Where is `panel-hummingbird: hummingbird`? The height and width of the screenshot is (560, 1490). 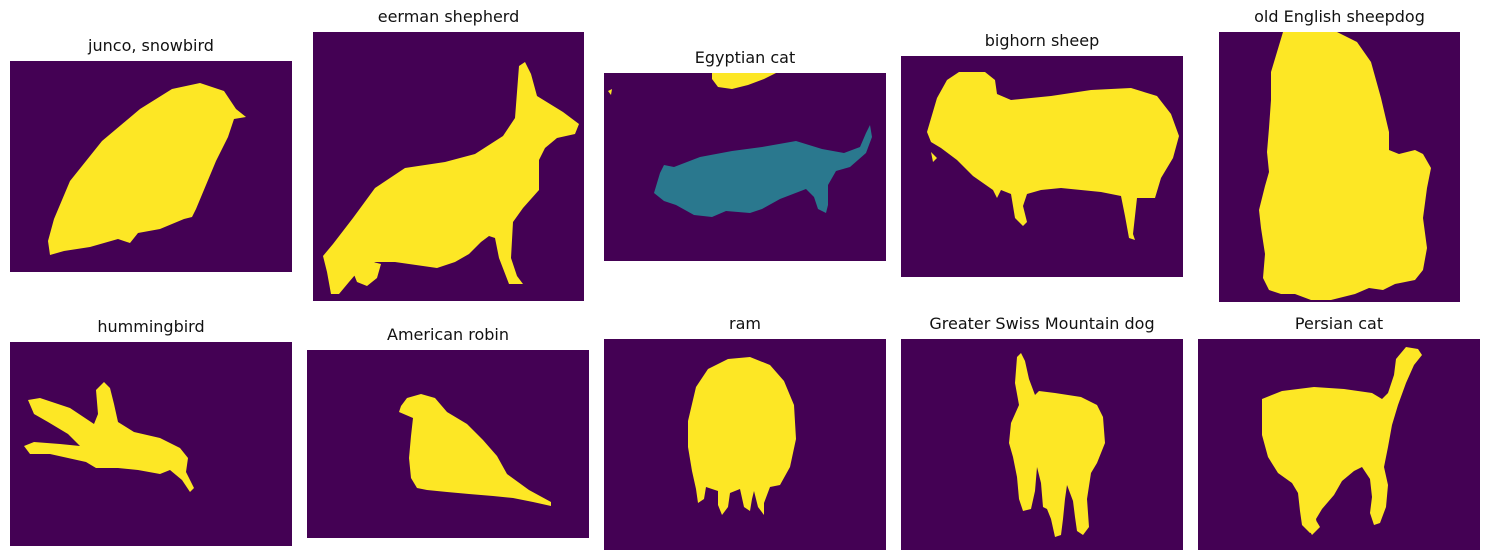 panel-hummingbird: hummingbird is located at coordinates (151, 431).